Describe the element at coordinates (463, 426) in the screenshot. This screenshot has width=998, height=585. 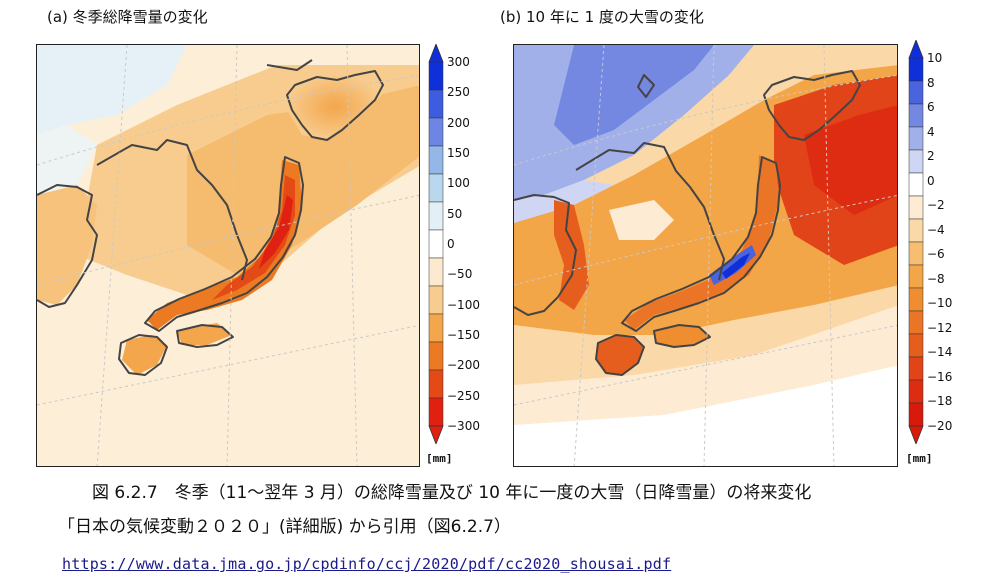
I see `panel_a-colorbar-tick: −300` at that location.